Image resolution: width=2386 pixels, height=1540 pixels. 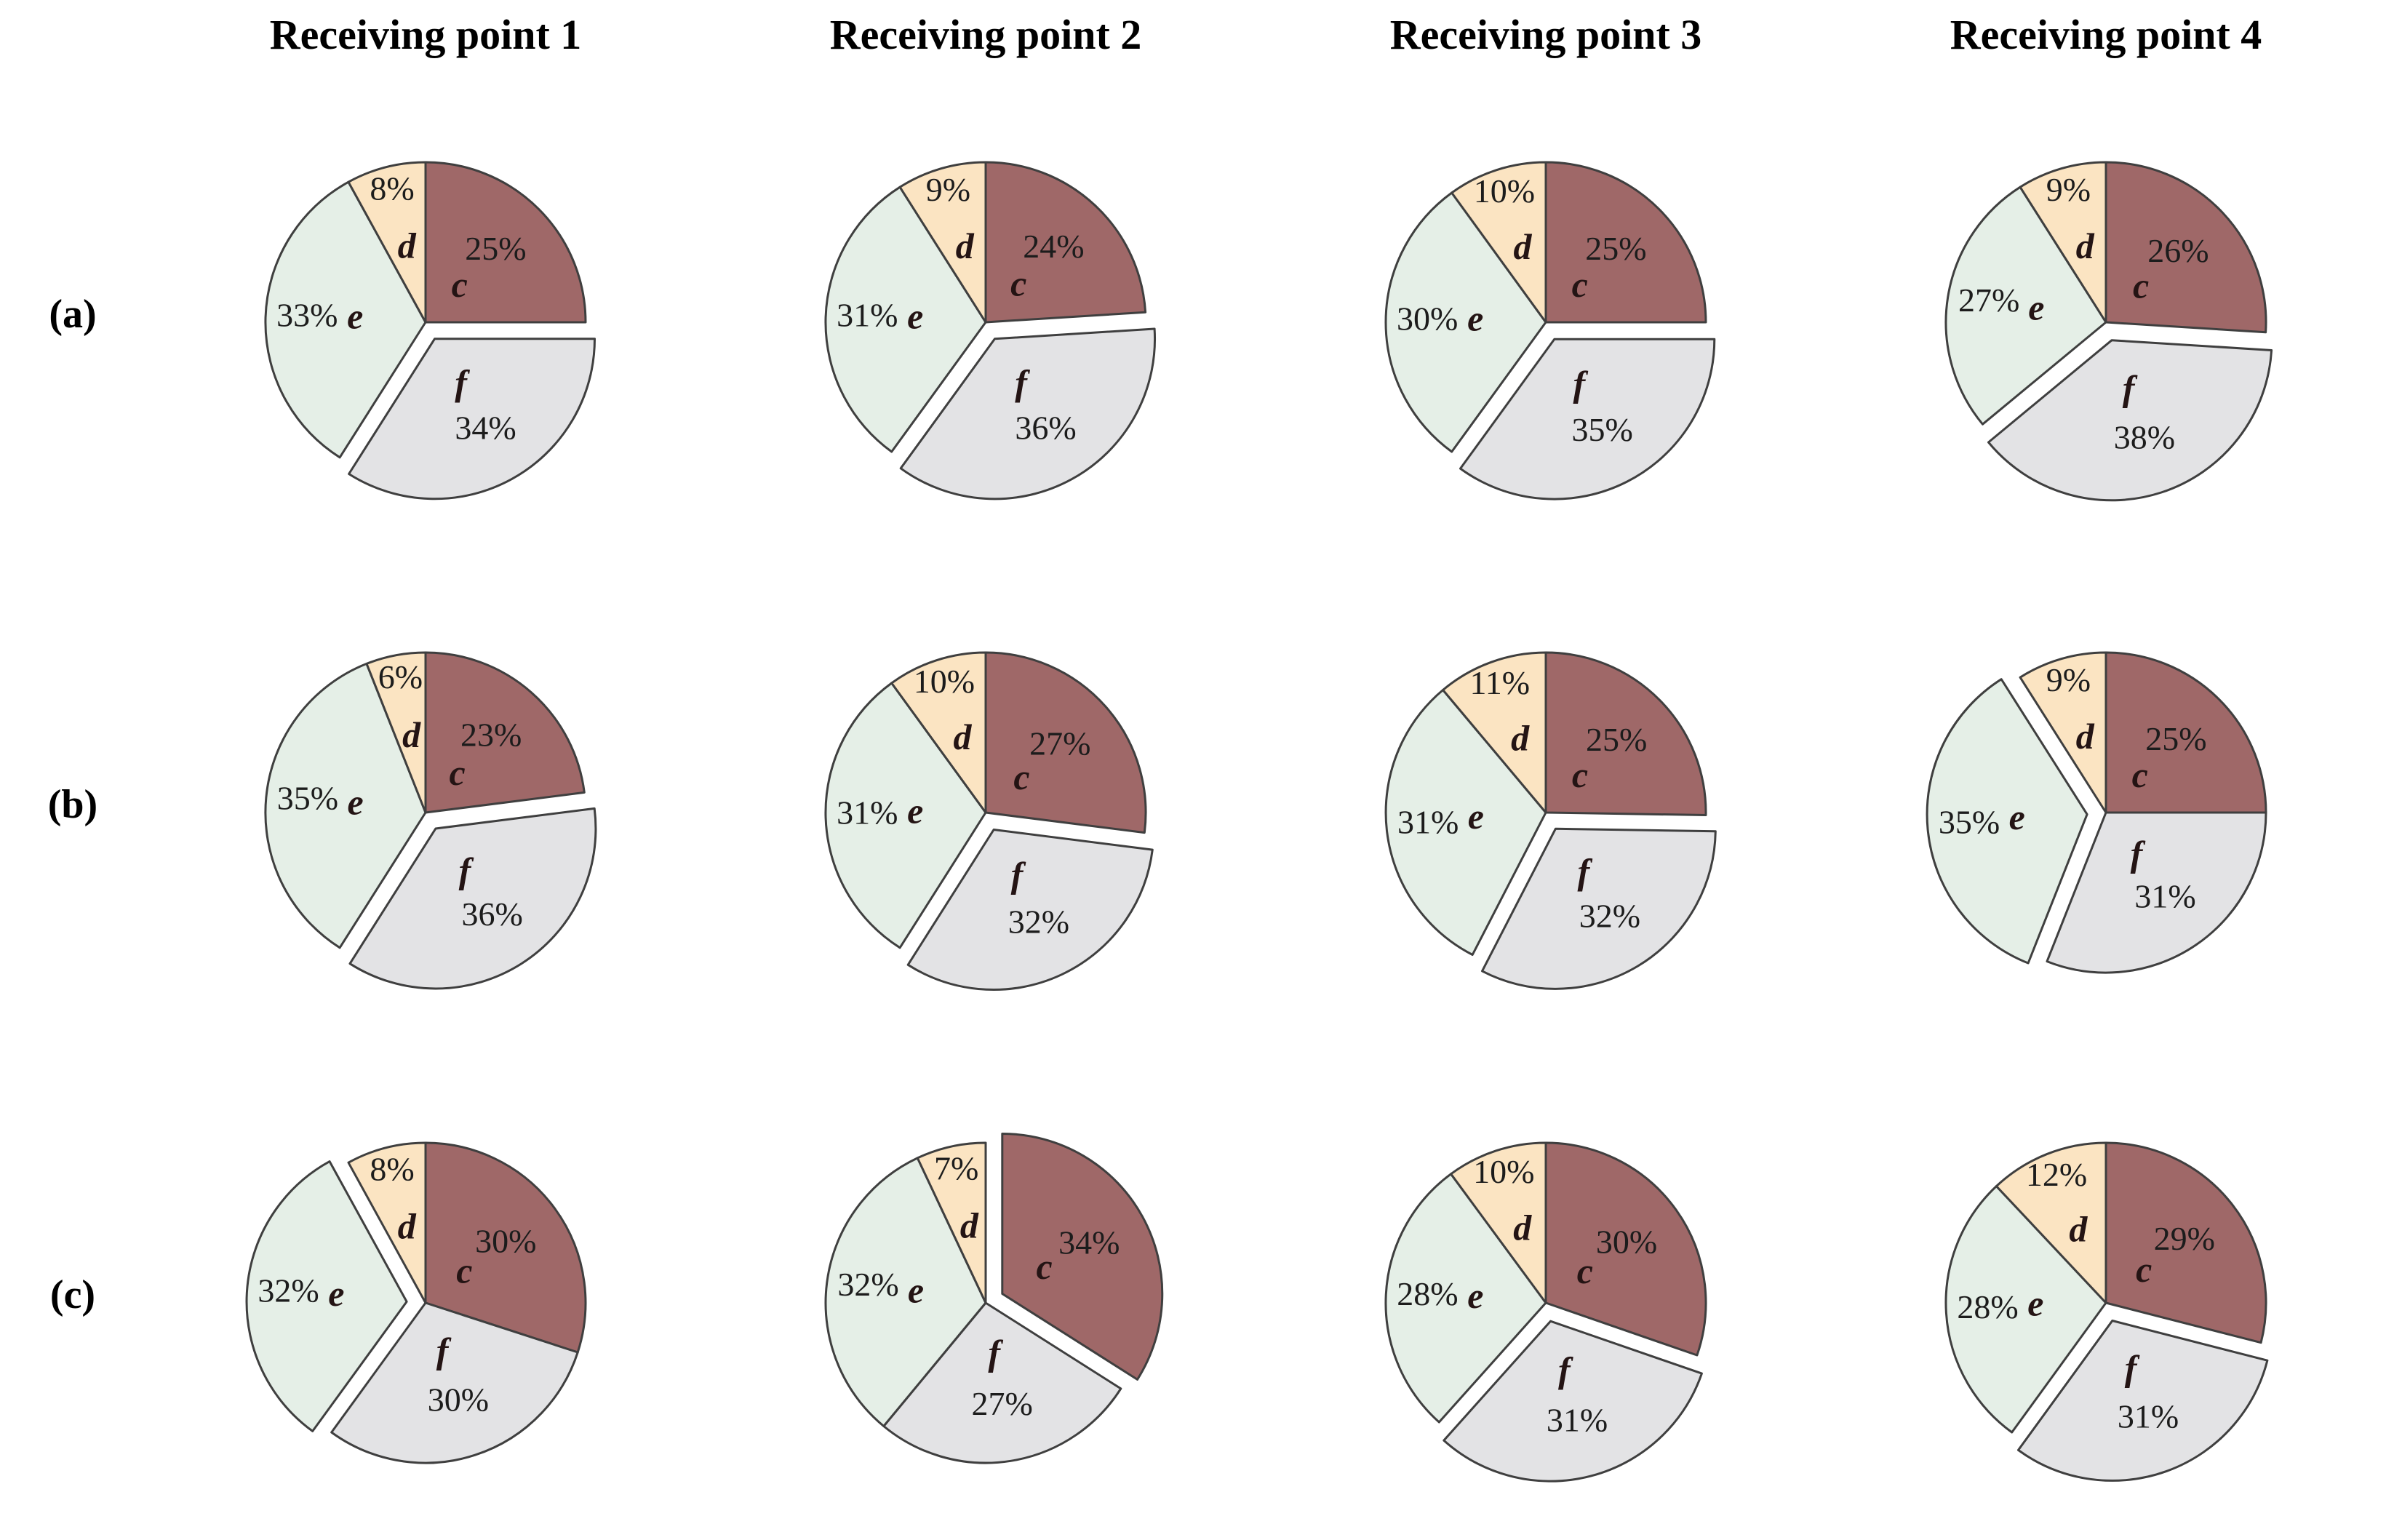 I want to click on slice-percent-label-f: 38%, so click(x=2144, y=436).